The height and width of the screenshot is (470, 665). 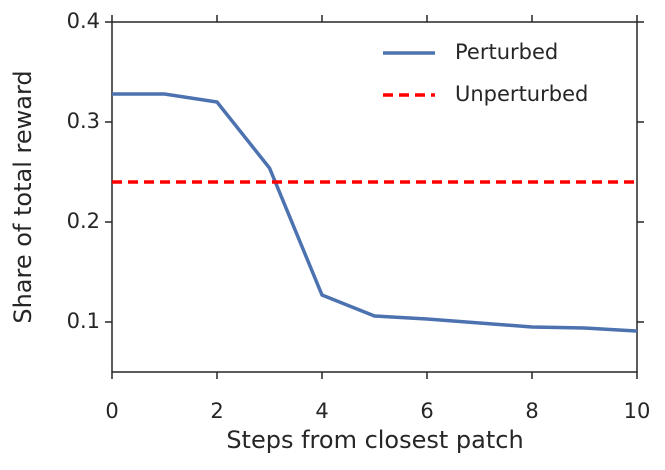 I want to click on y-tick-label: 0.4, so click(x=83, y=21).